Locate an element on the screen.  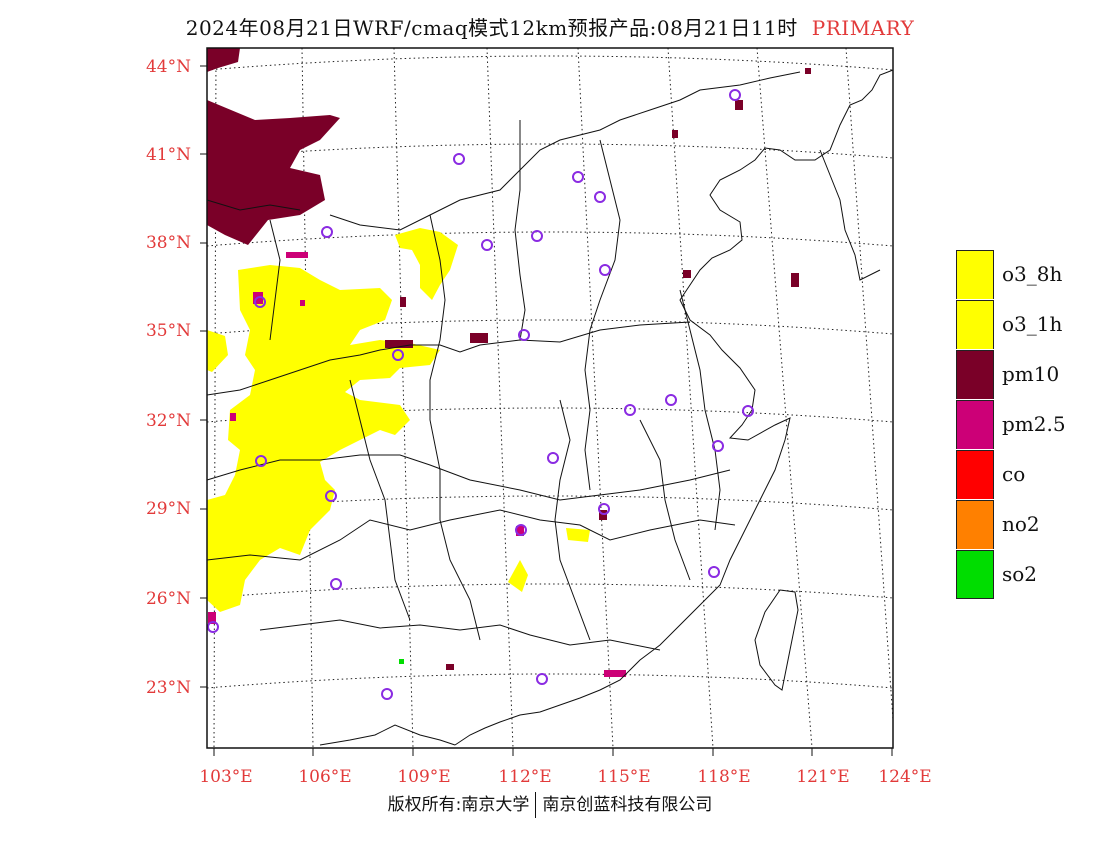
lon-label-106: 106°E is located at coordinates (324, 777).